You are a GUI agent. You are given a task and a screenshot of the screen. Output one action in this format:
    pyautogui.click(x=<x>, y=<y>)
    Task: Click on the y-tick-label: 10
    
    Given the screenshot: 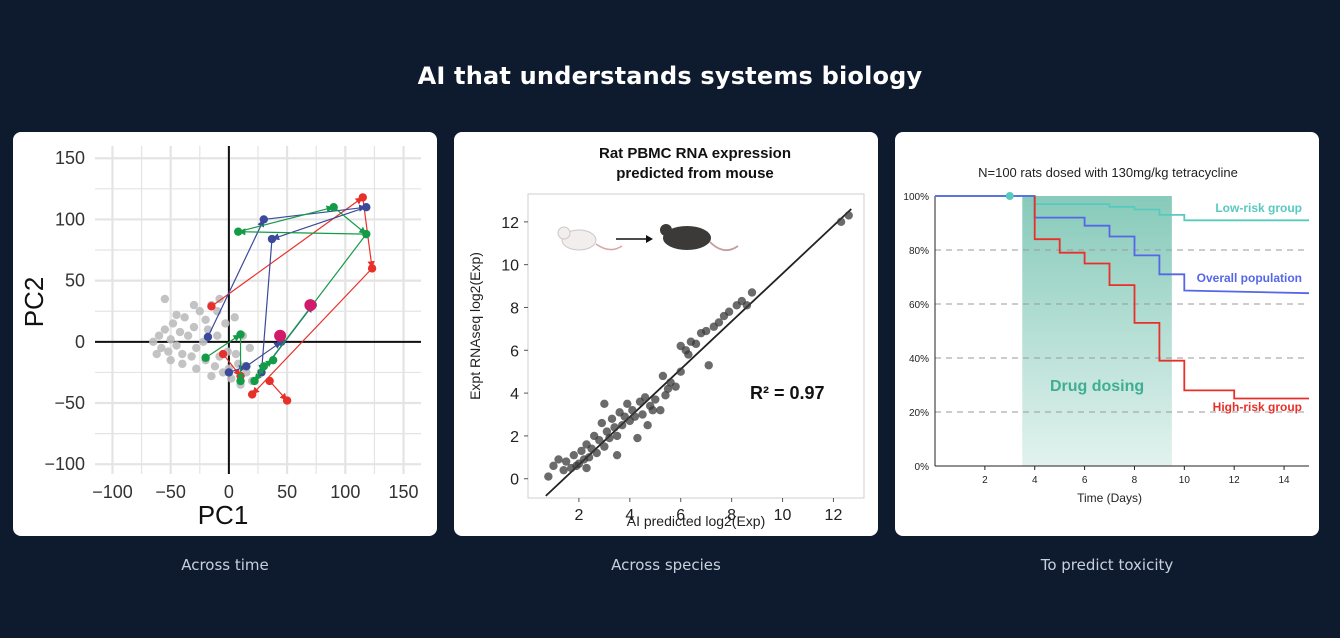 What is the action you would take?
    pyautogui.click(x=510, y=266)
    